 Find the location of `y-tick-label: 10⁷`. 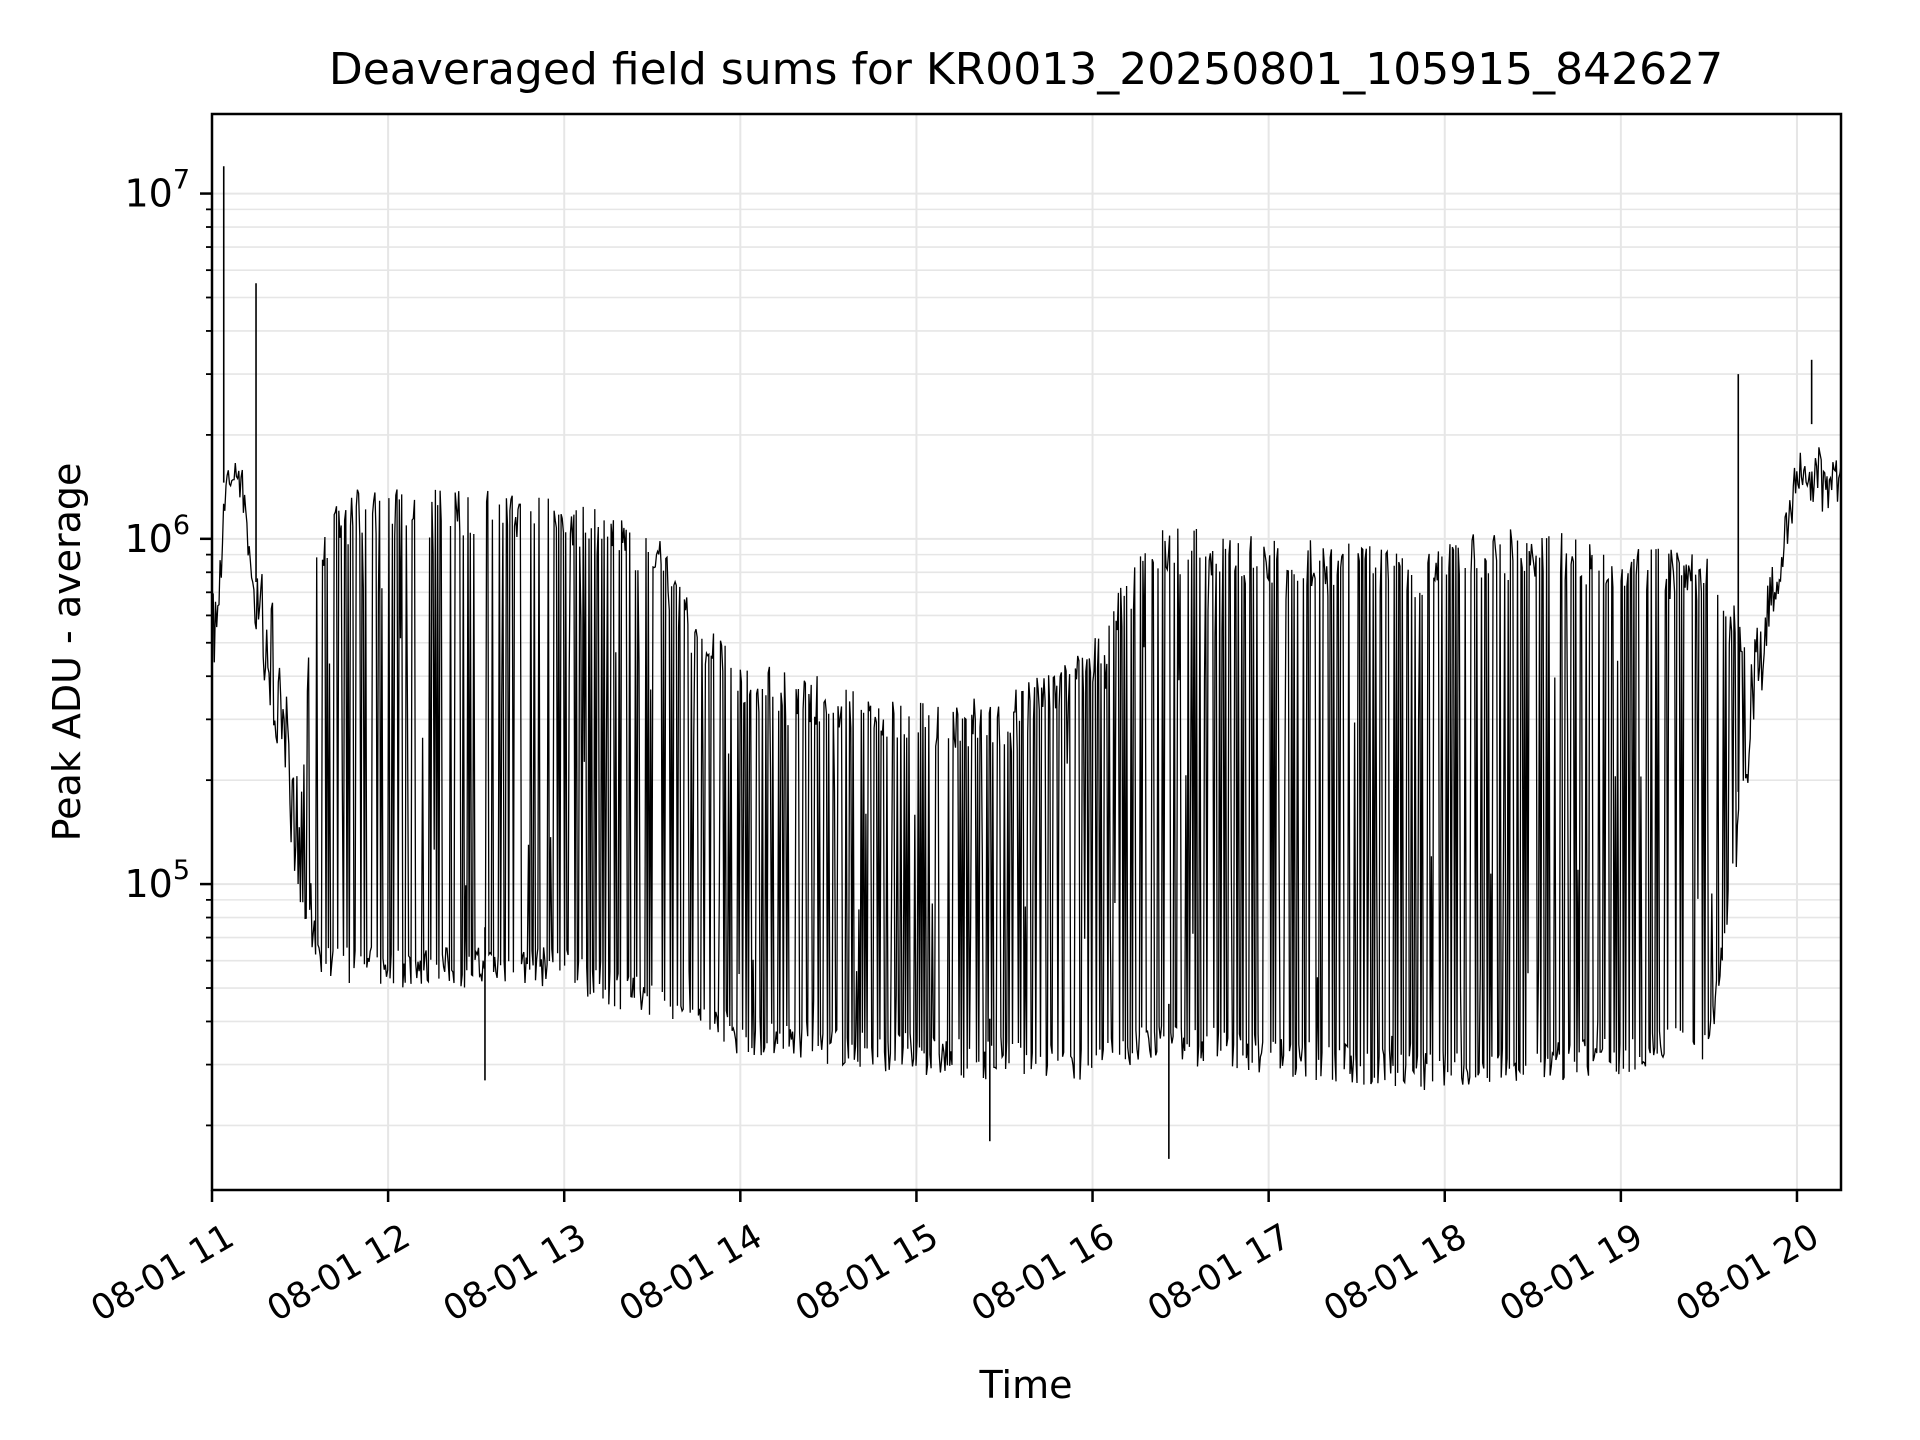

y-tick-label: 10⁷ is located at coordinates (157, 190).